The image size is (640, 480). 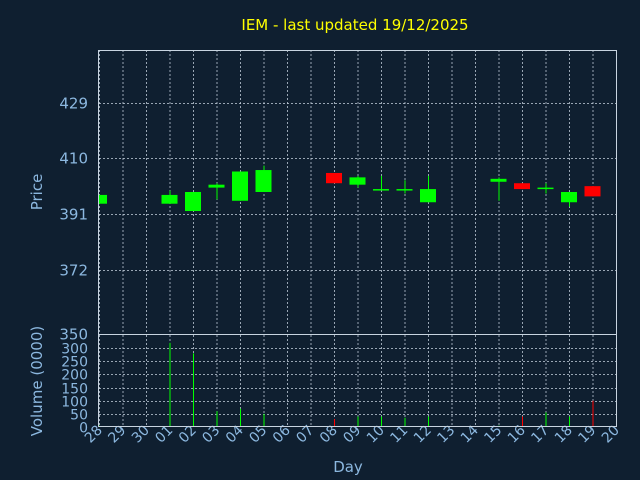 What do you see at coordinates (74, 376) in the screenshot?
I see `volume-tick-200: 200` at bounding box center [74, 376].